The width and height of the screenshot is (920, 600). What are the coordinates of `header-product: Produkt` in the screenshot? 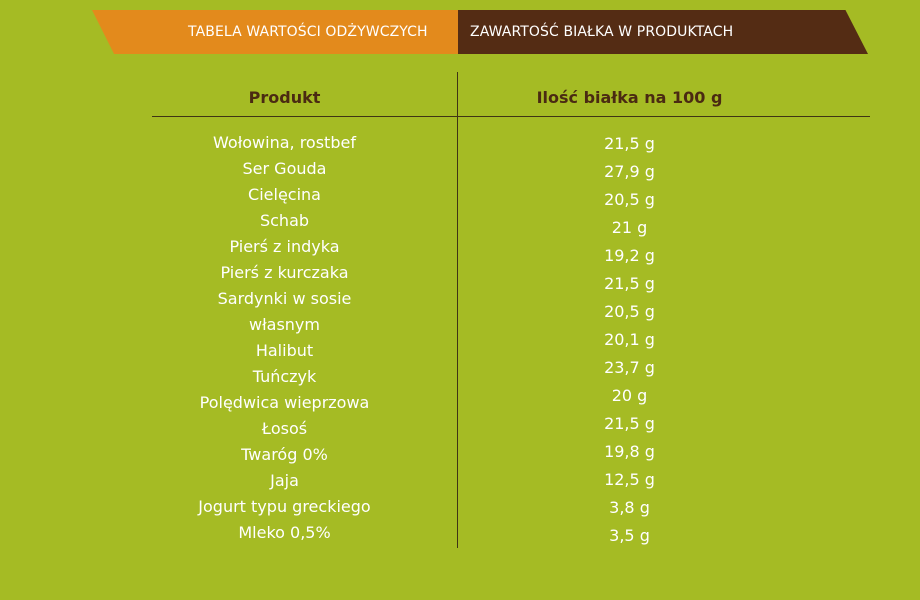 It's located at (284, 97).